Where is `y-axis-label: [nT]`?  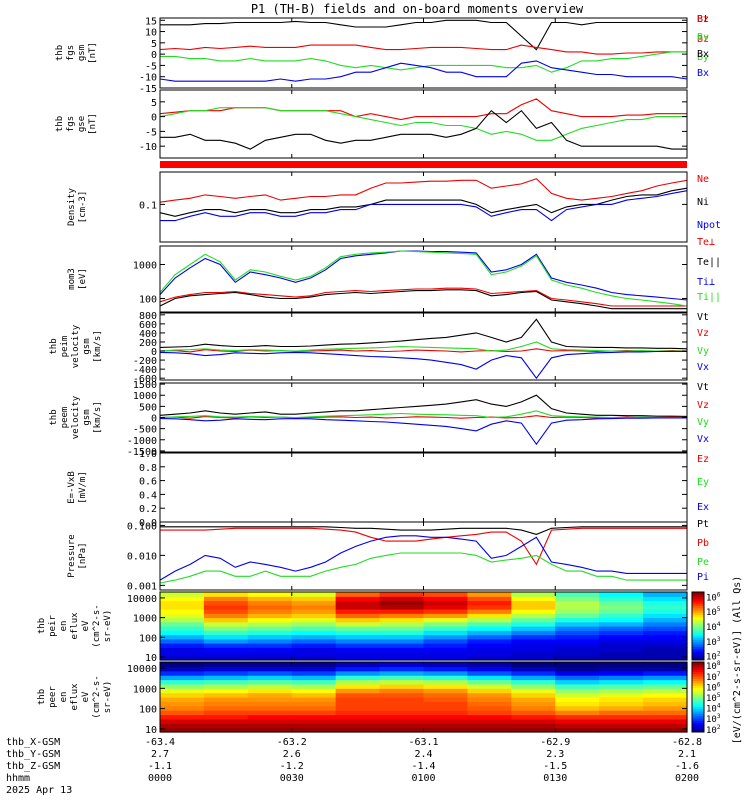
y-axis-label: [nT] is located at coordinates (93, 124).